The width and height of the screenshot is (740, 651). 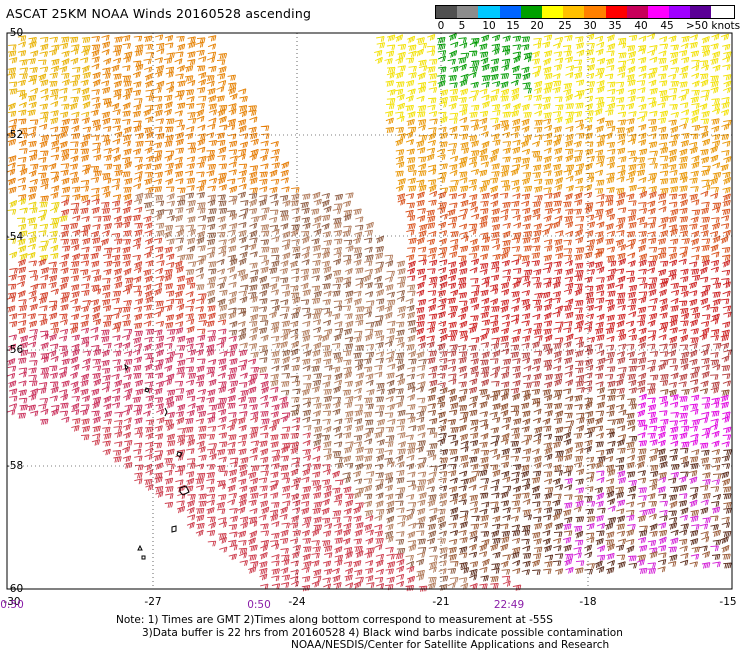 I want to click on legend-label-45: 45, so click(x=667, y=26).